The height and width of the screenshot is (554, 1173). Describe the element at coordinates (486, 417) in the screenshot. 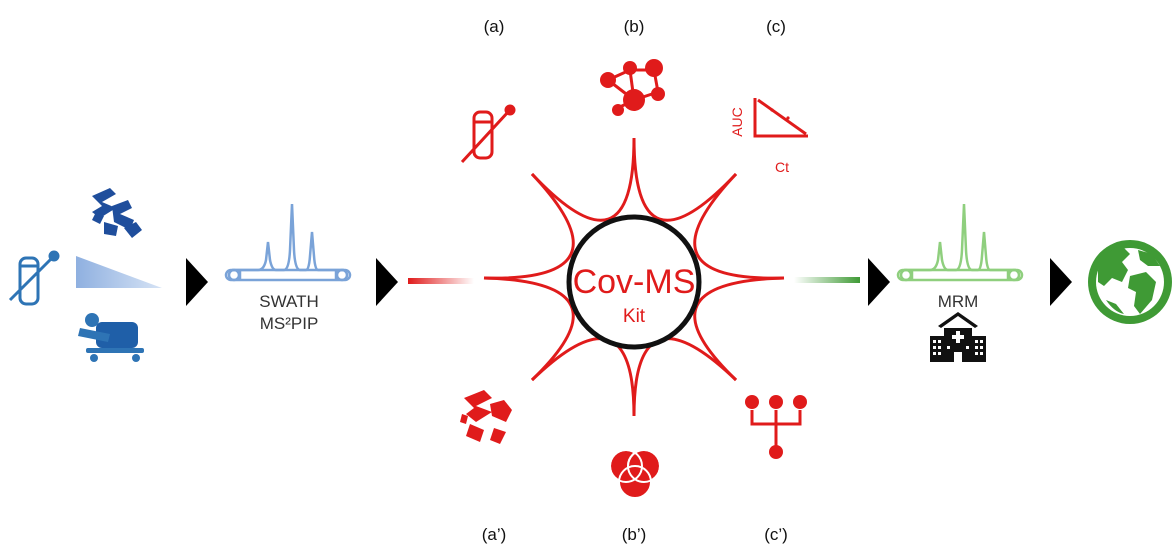

I see `protein-fragment-icon` at that location.